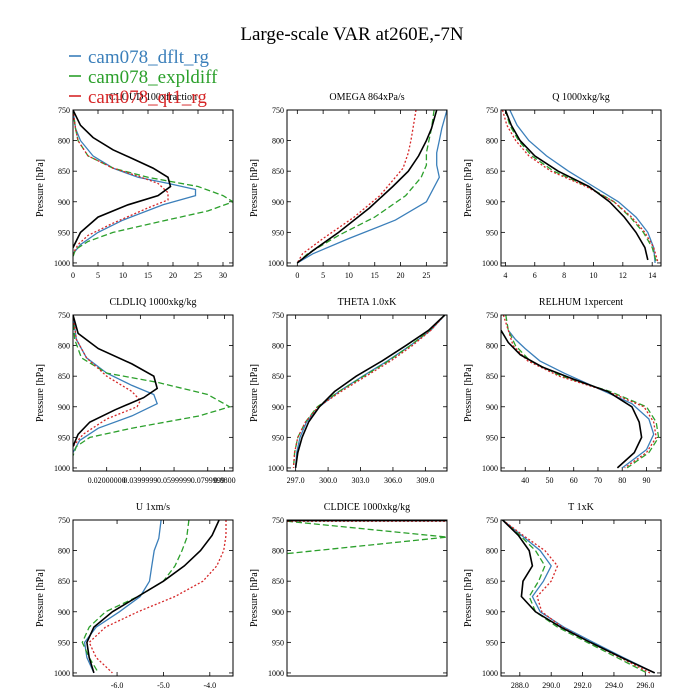 This screenshot has width=700, height=700. What do you see at coordinates (361, 480) in the screenshot?
I see `x-tick-label: 303.0` at bounding box center [361, 480].